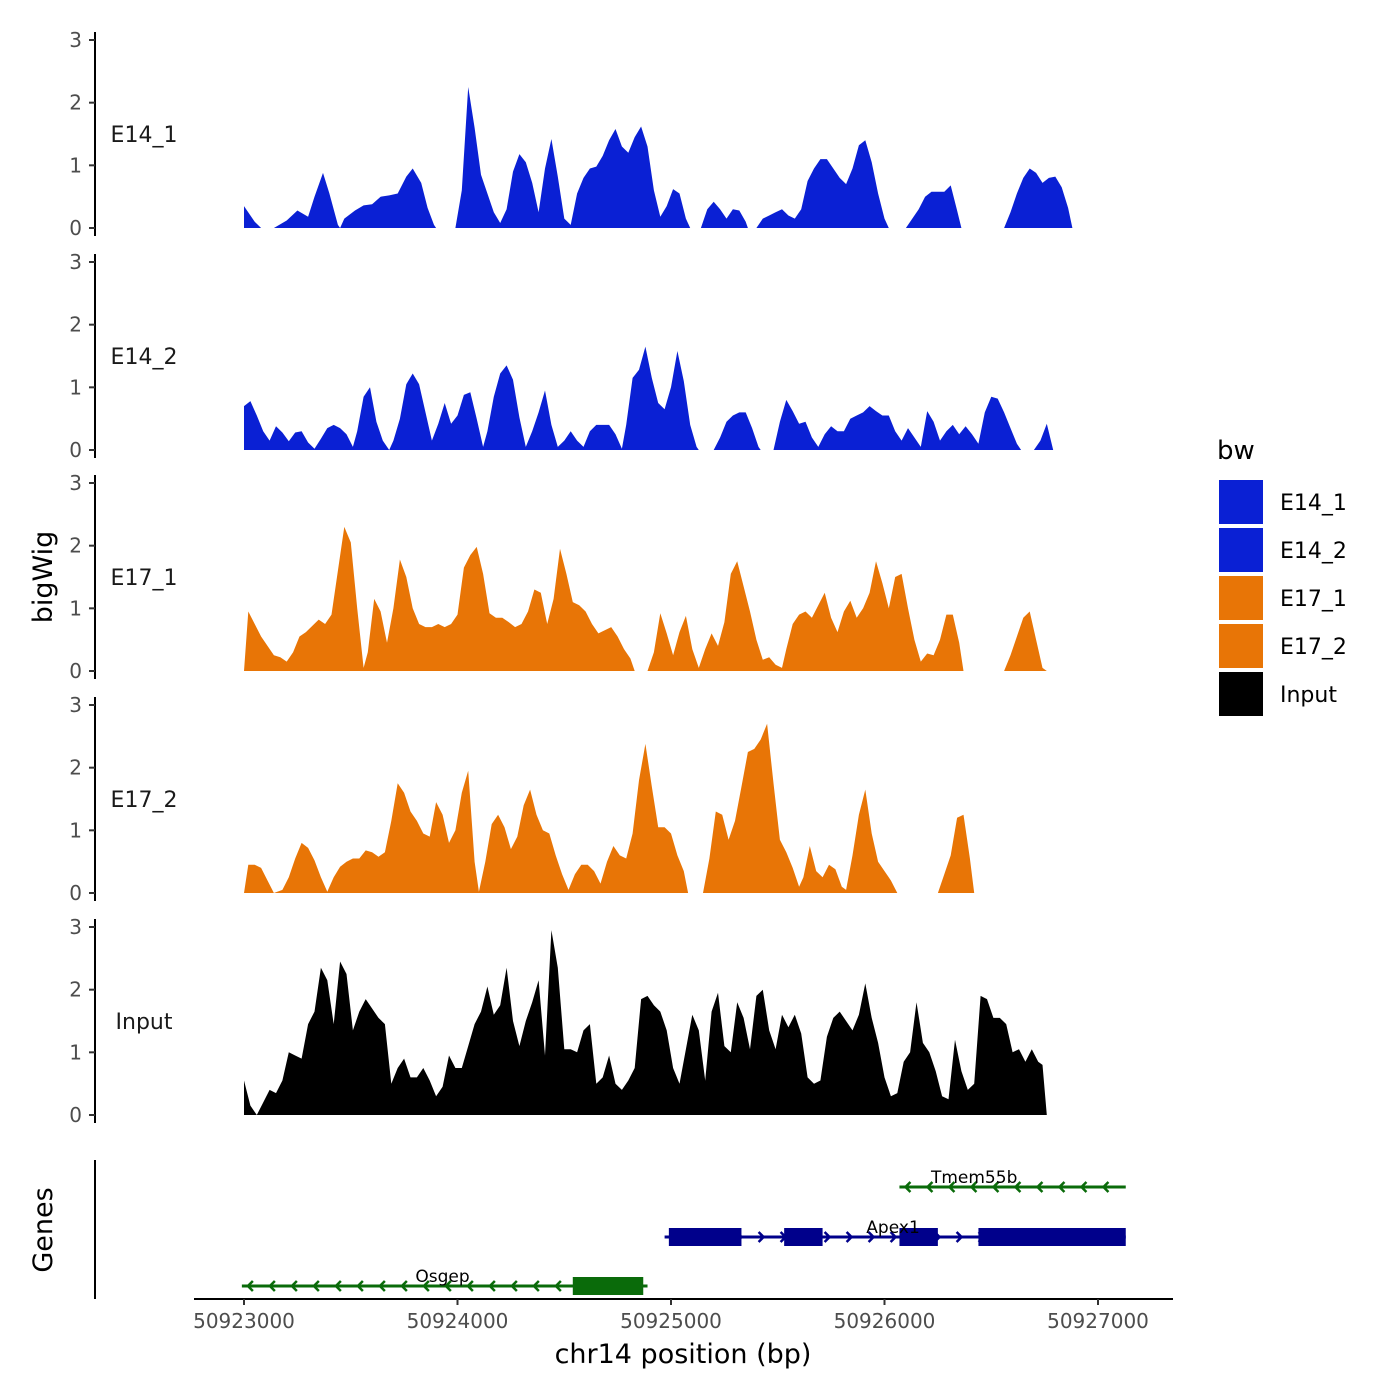 This screenshot has width=1400, height=1400. I want to click on legend: bw E14_1 E14_2 E17_1 E17_2 Input, so click(1282, 576).